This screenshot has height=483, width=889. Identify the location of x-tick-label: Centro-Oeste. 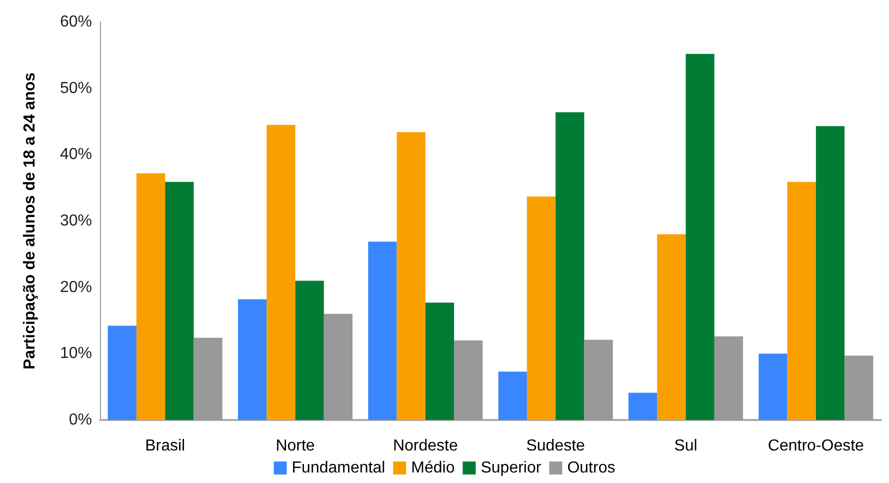
(816, 446).